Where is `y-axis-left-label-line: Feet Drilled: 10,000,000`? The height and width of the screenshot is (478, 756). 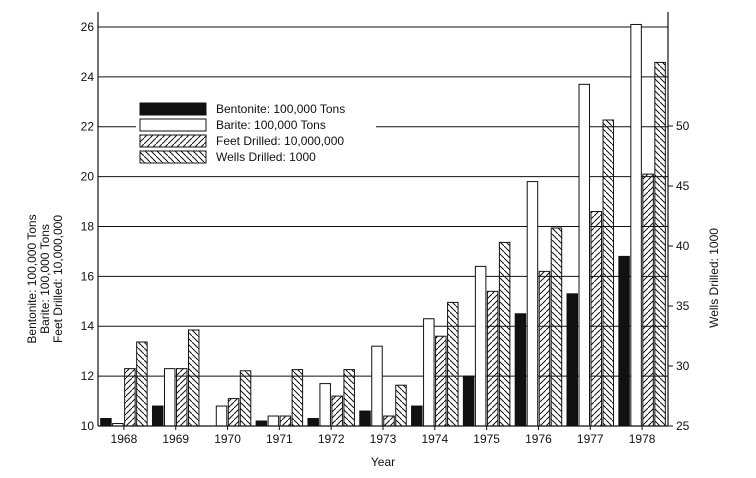 y-axis-left-label-line: Feet Drilled: 10,000,000 is located at coordinates (58, 279).